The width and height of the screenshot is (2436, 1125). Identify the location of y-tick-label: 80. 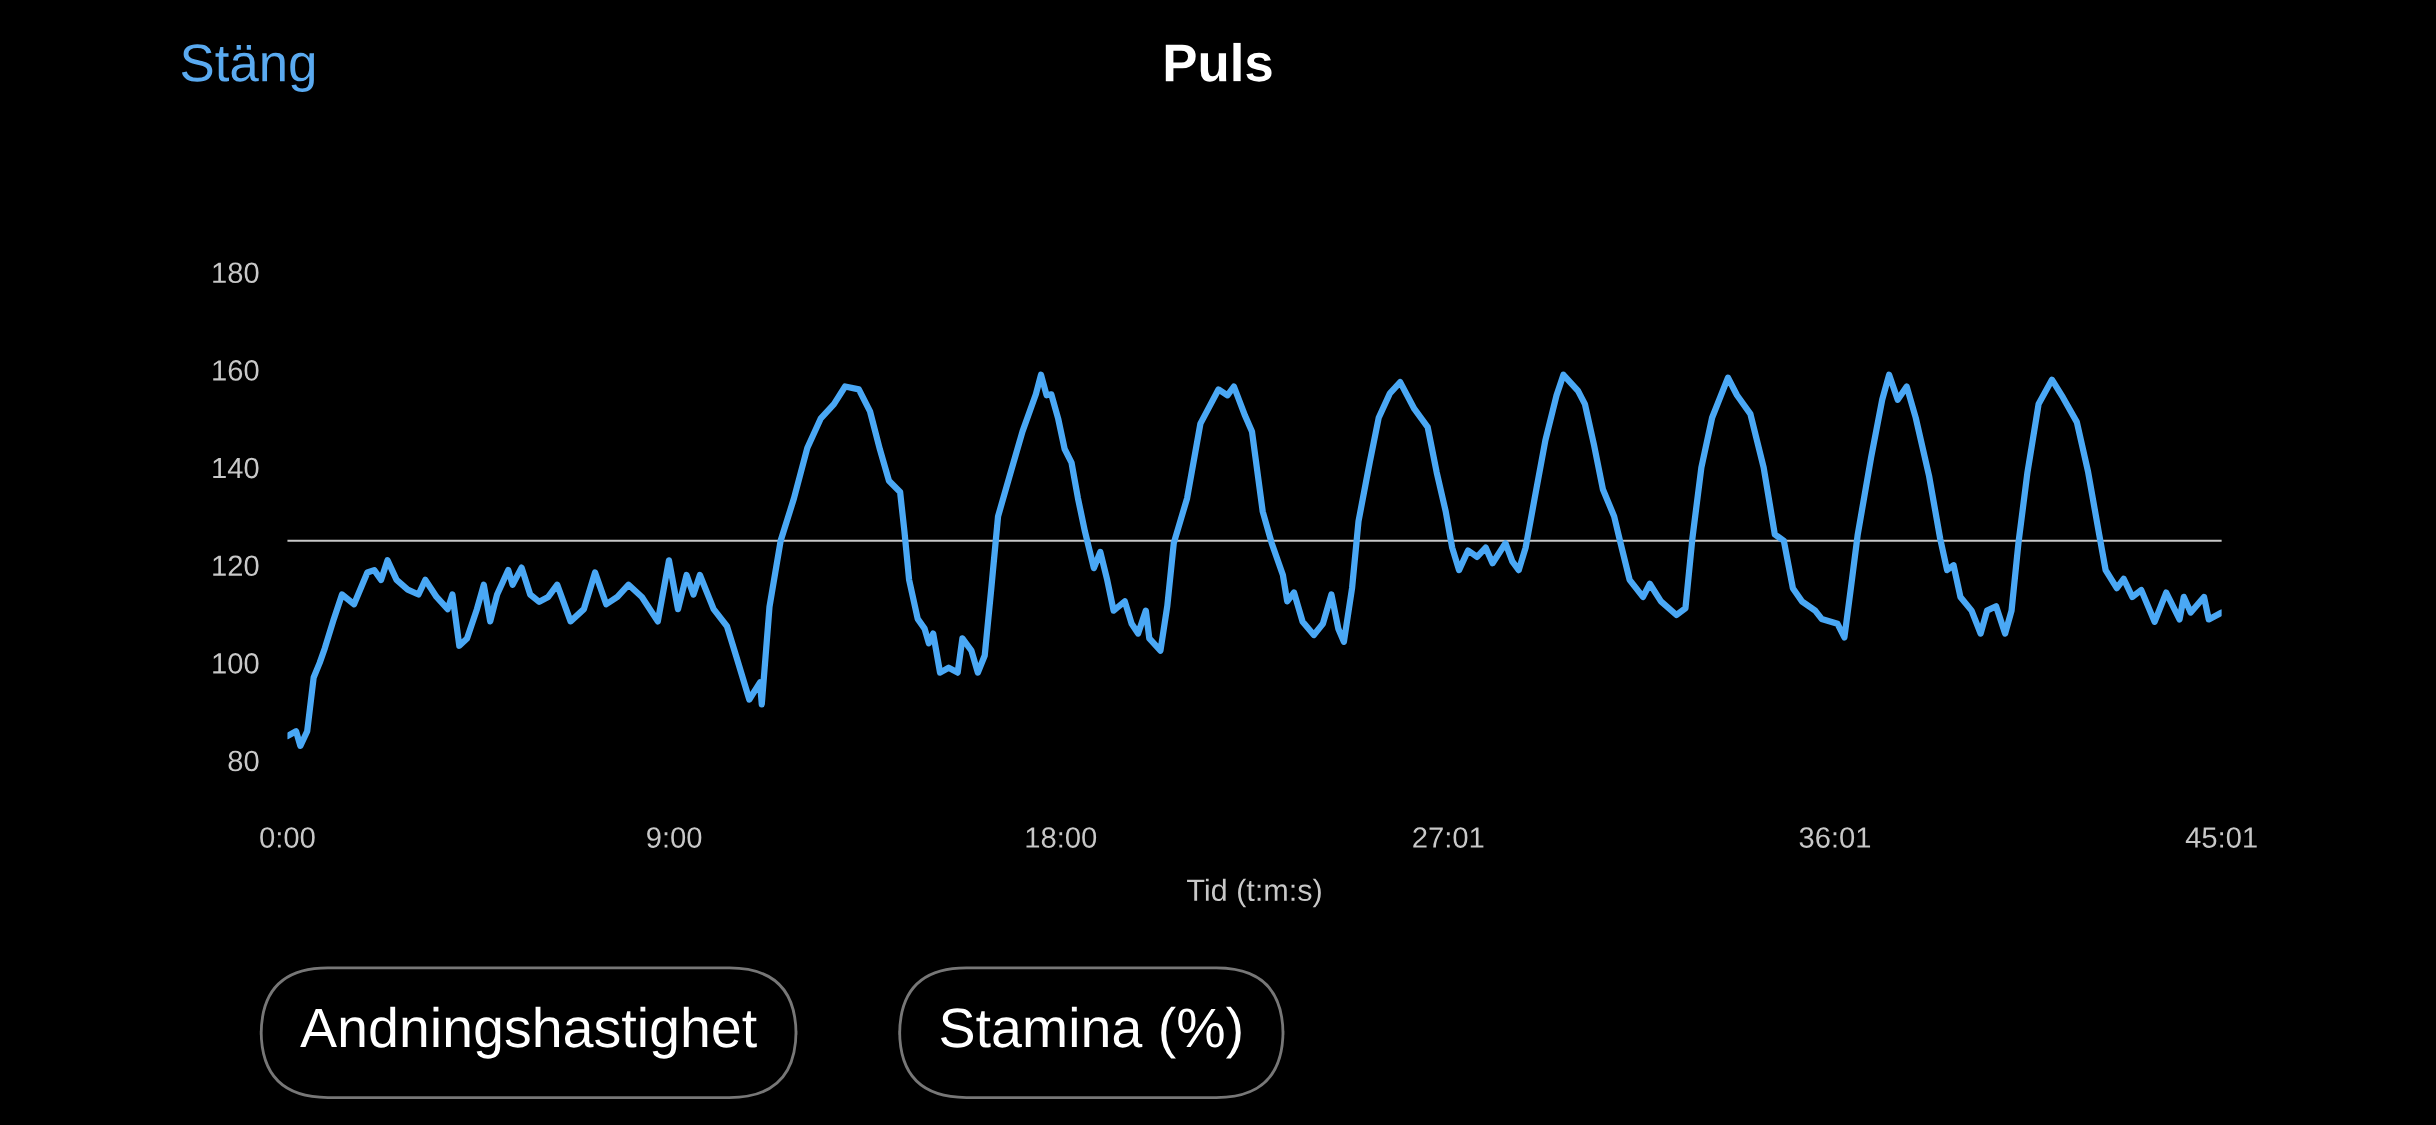
(243, 761).